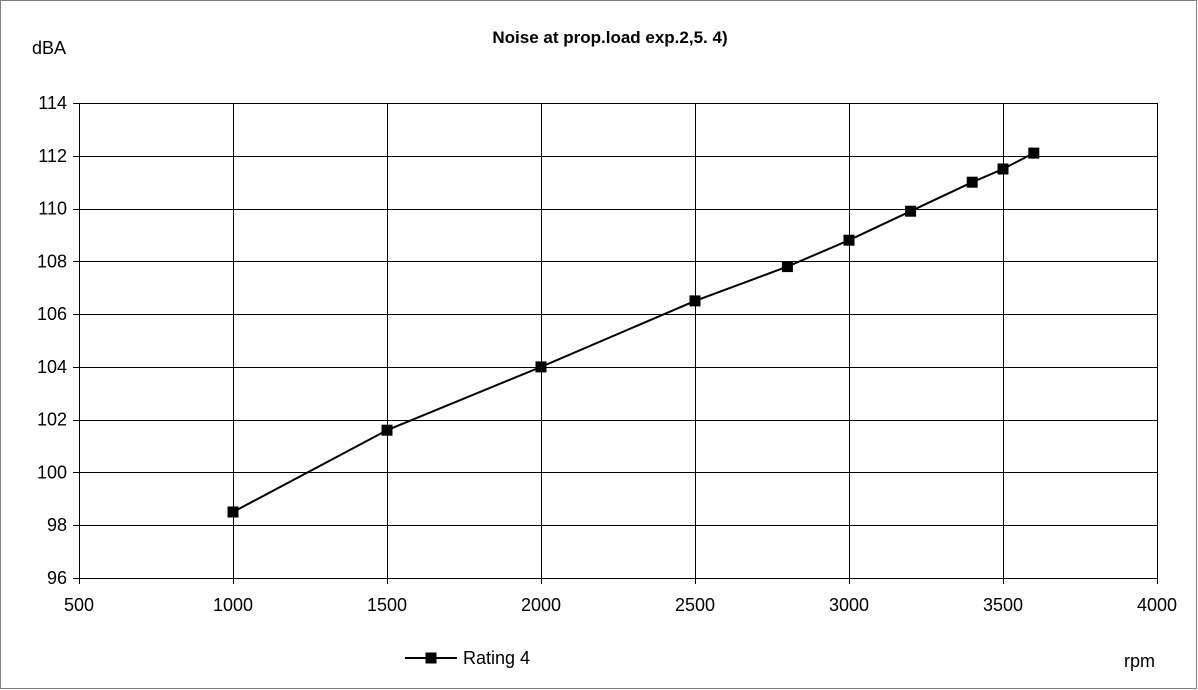 This screenshot has height=690, width=1198. Describe the element at coordinates (52, 103) in the screenshot. I see `y-tick-label-114: 114` at that location.